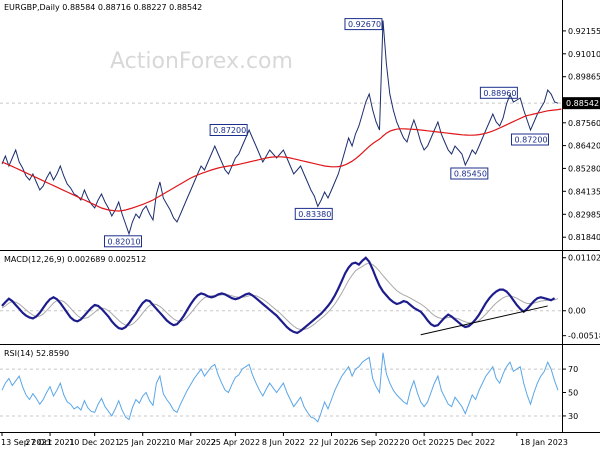 The width and height of the screenshot is (600, 450). Describe the element at coordinates (584, 146) in the screenshot. I see `price-y-tick-label: 0.86420` at that location.